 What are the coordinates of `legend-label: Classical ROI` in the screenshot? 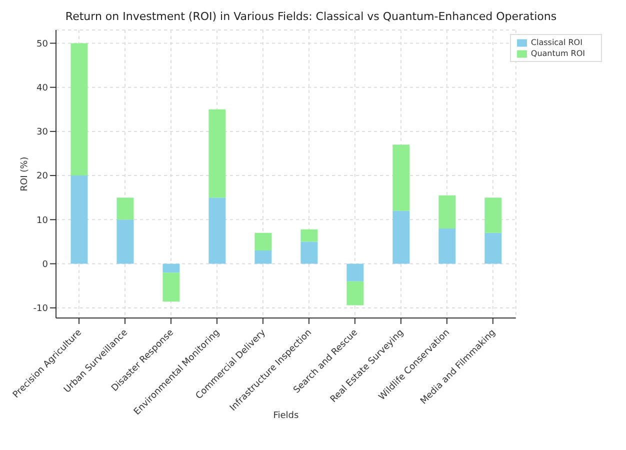 It's located at (556, 42).